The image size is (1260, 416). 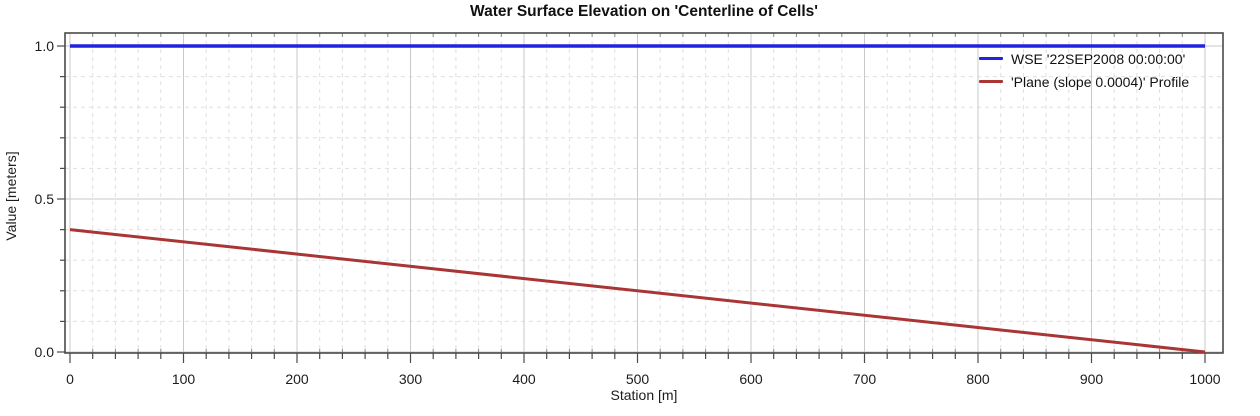 I want to click on plane-profile-line-swatch, so click(x=991, y=81).